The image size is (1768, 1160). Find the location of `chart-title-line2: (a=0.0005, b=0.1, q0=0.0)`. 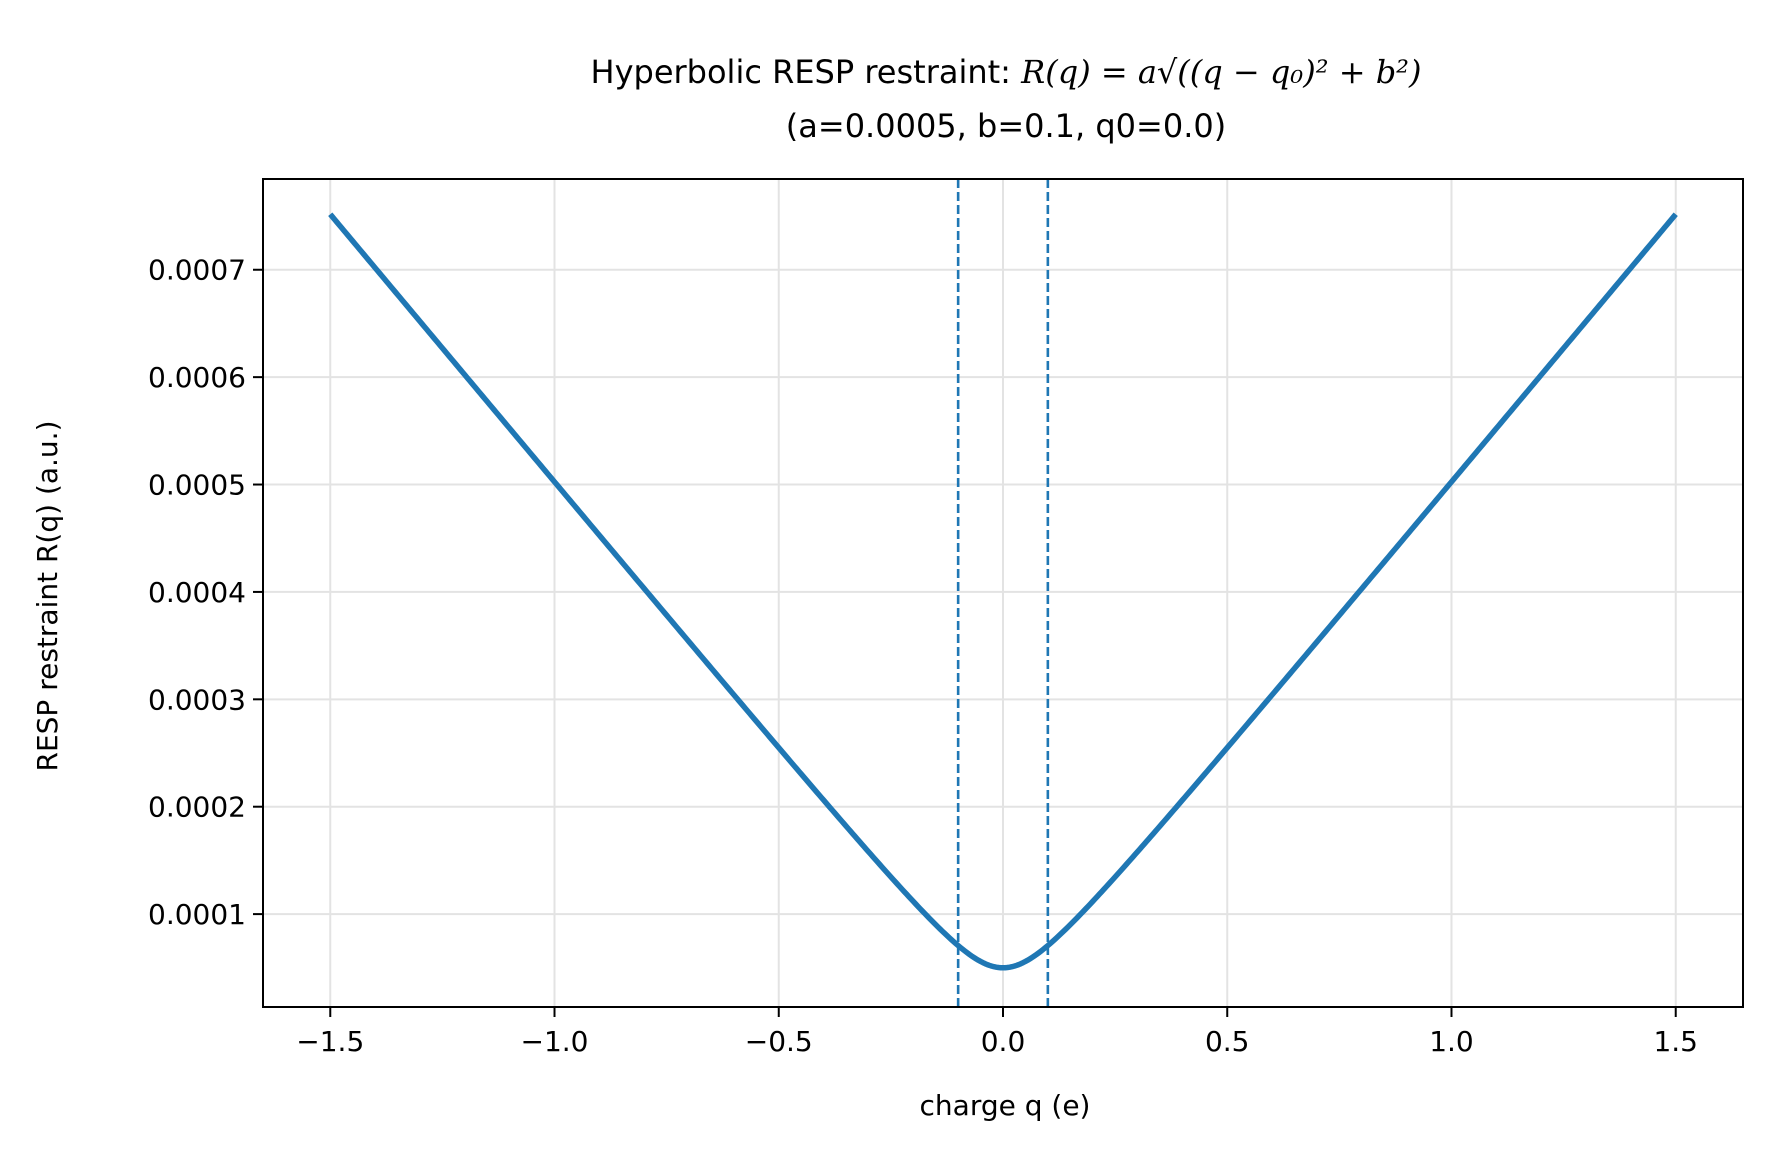

chart-title-line2: (a=0.0005, b=0.1, q0=0.0) is located at coordinates (1006, 126).